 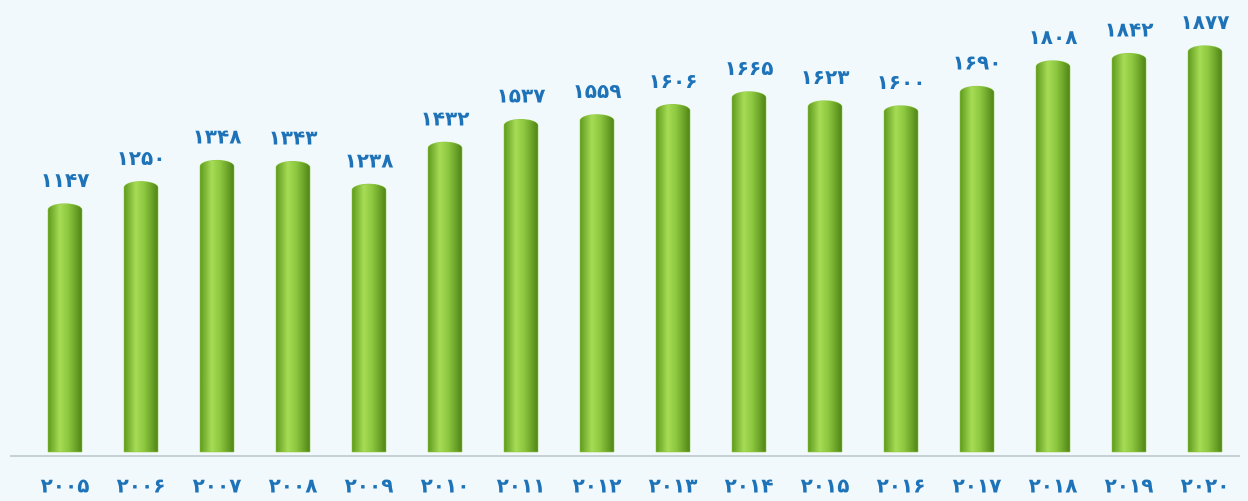 I want to click on x-tick-label: ۲۰۱۸, so click(x=1053, y=486).